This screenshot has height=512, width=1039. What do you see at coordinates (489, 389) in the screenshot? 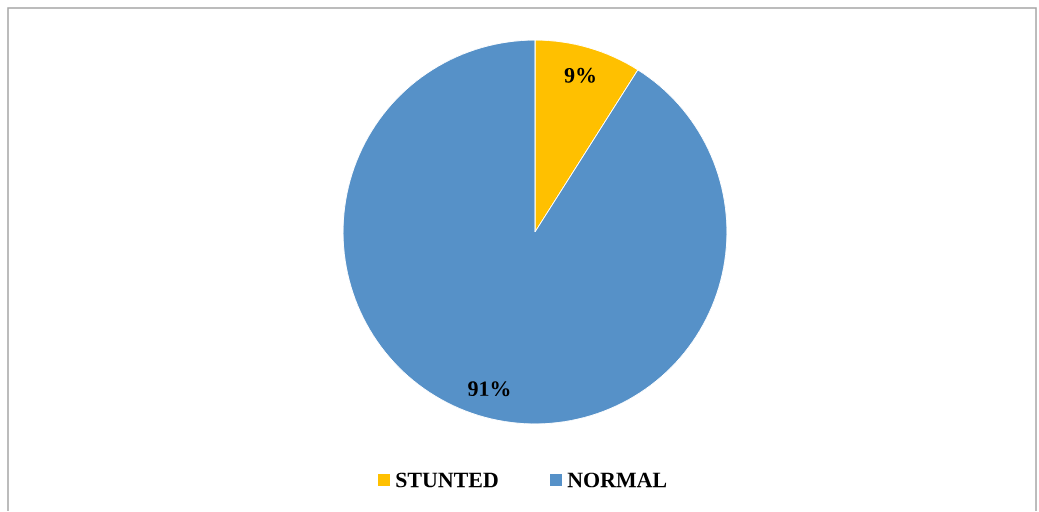
I see `data-label: 91%` at bounding box center [489, 389].